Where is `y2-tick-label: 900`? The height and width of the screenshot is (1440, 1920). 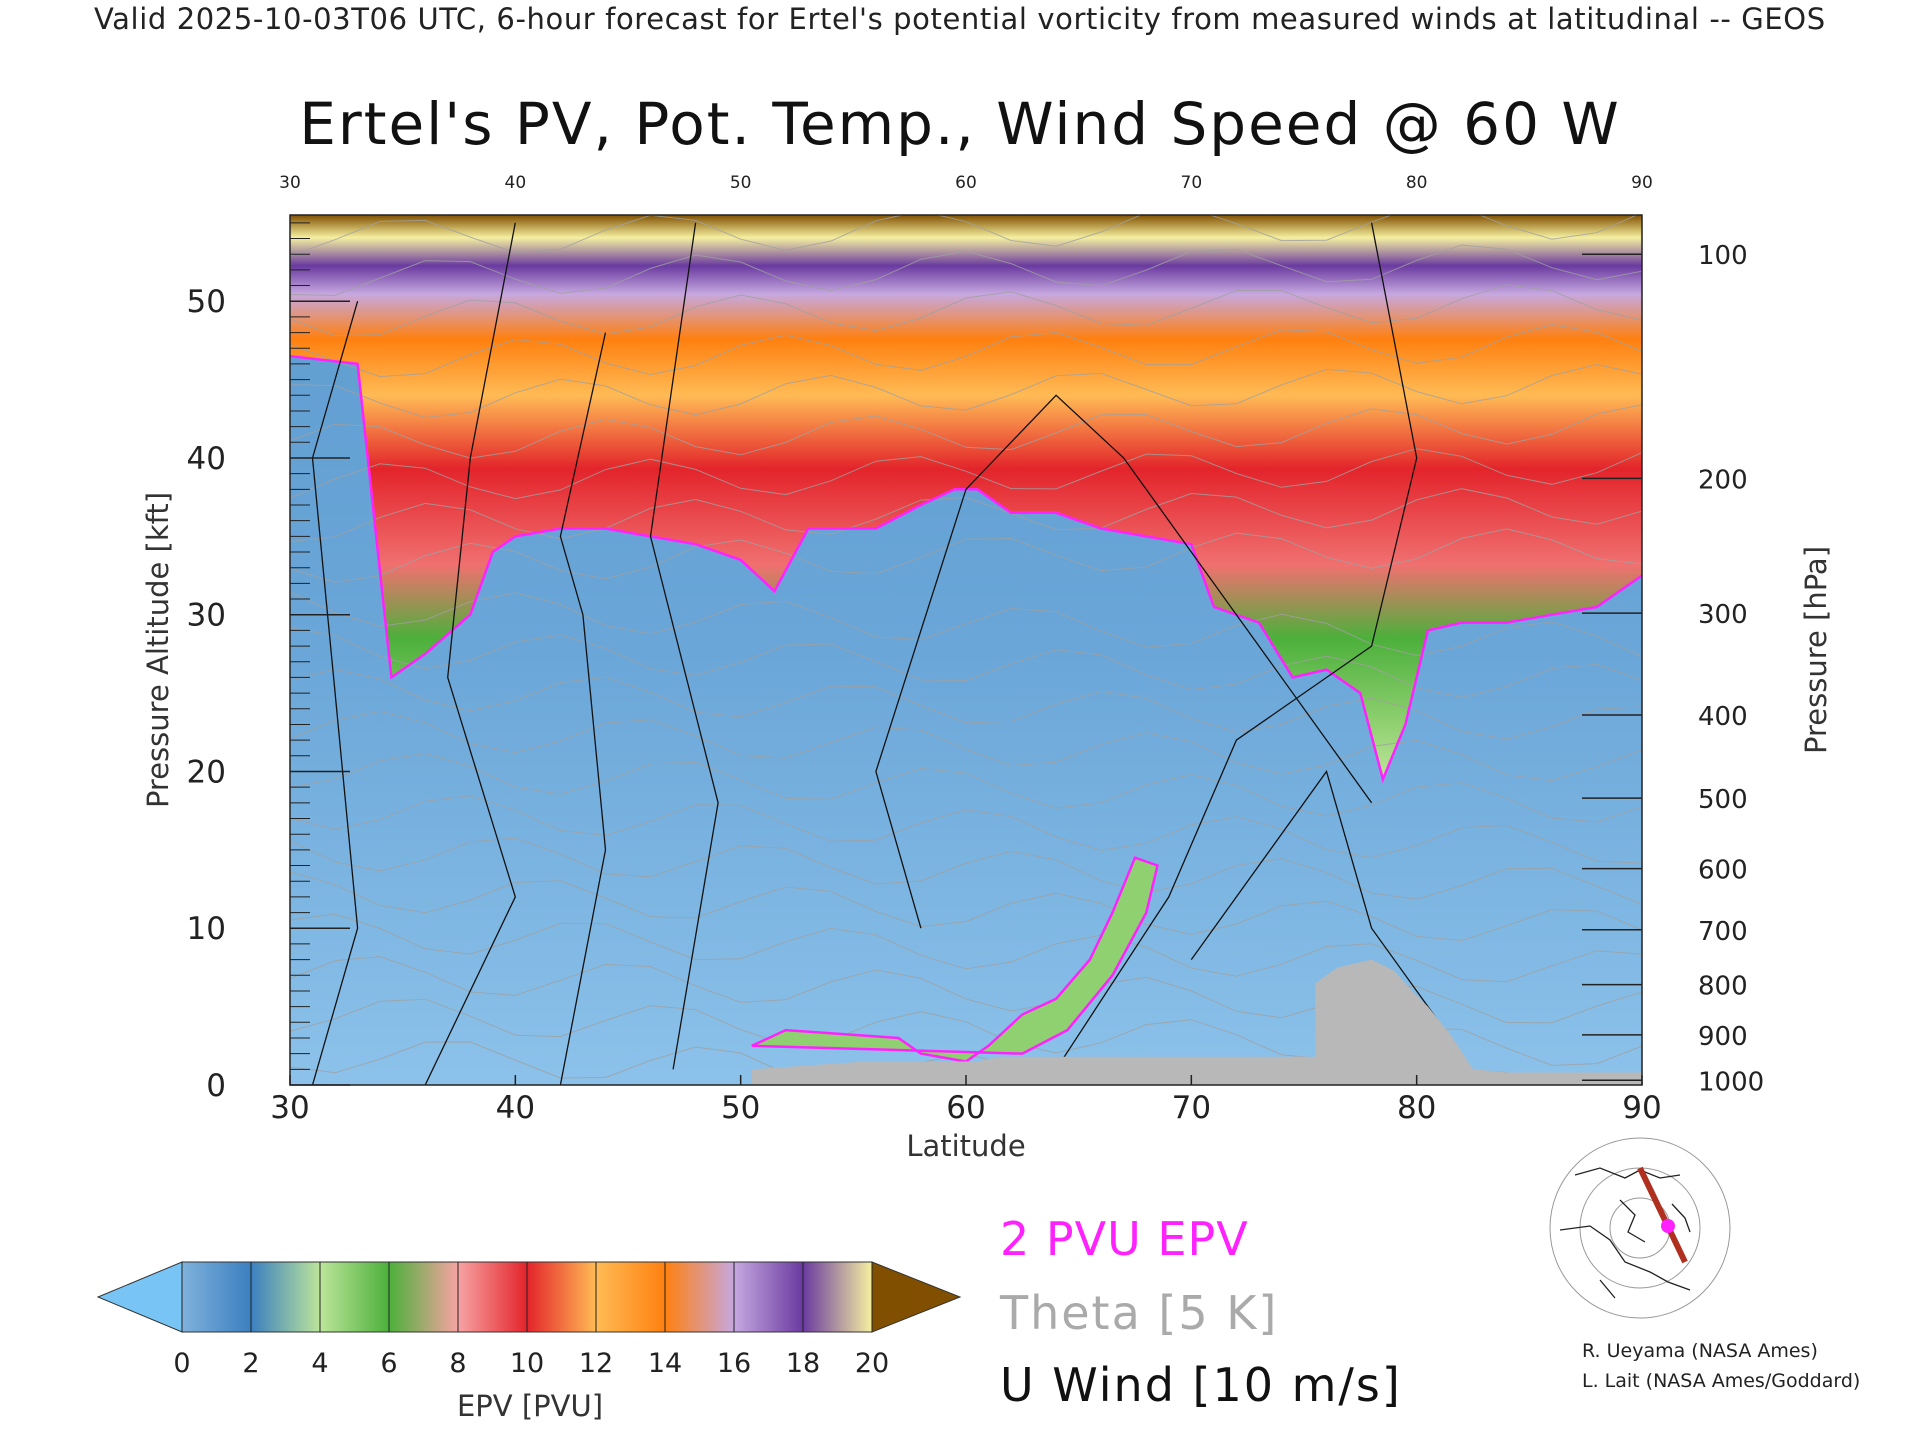
y2-tick-label: 900 is located at coordinates (1723, 1037).